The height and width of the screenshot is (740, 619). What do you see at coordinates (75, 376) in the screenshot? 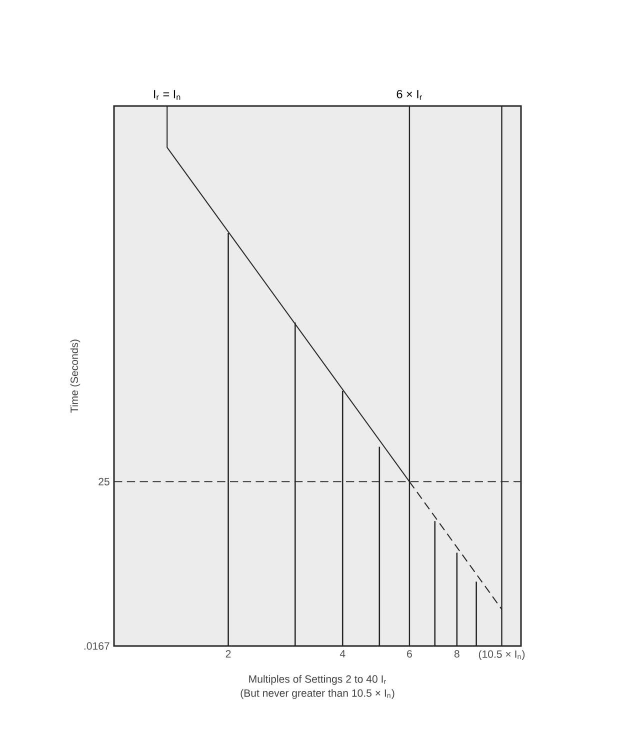
I see `y-axis-title: Time (Seconds)` at bounding box center [75, 376].